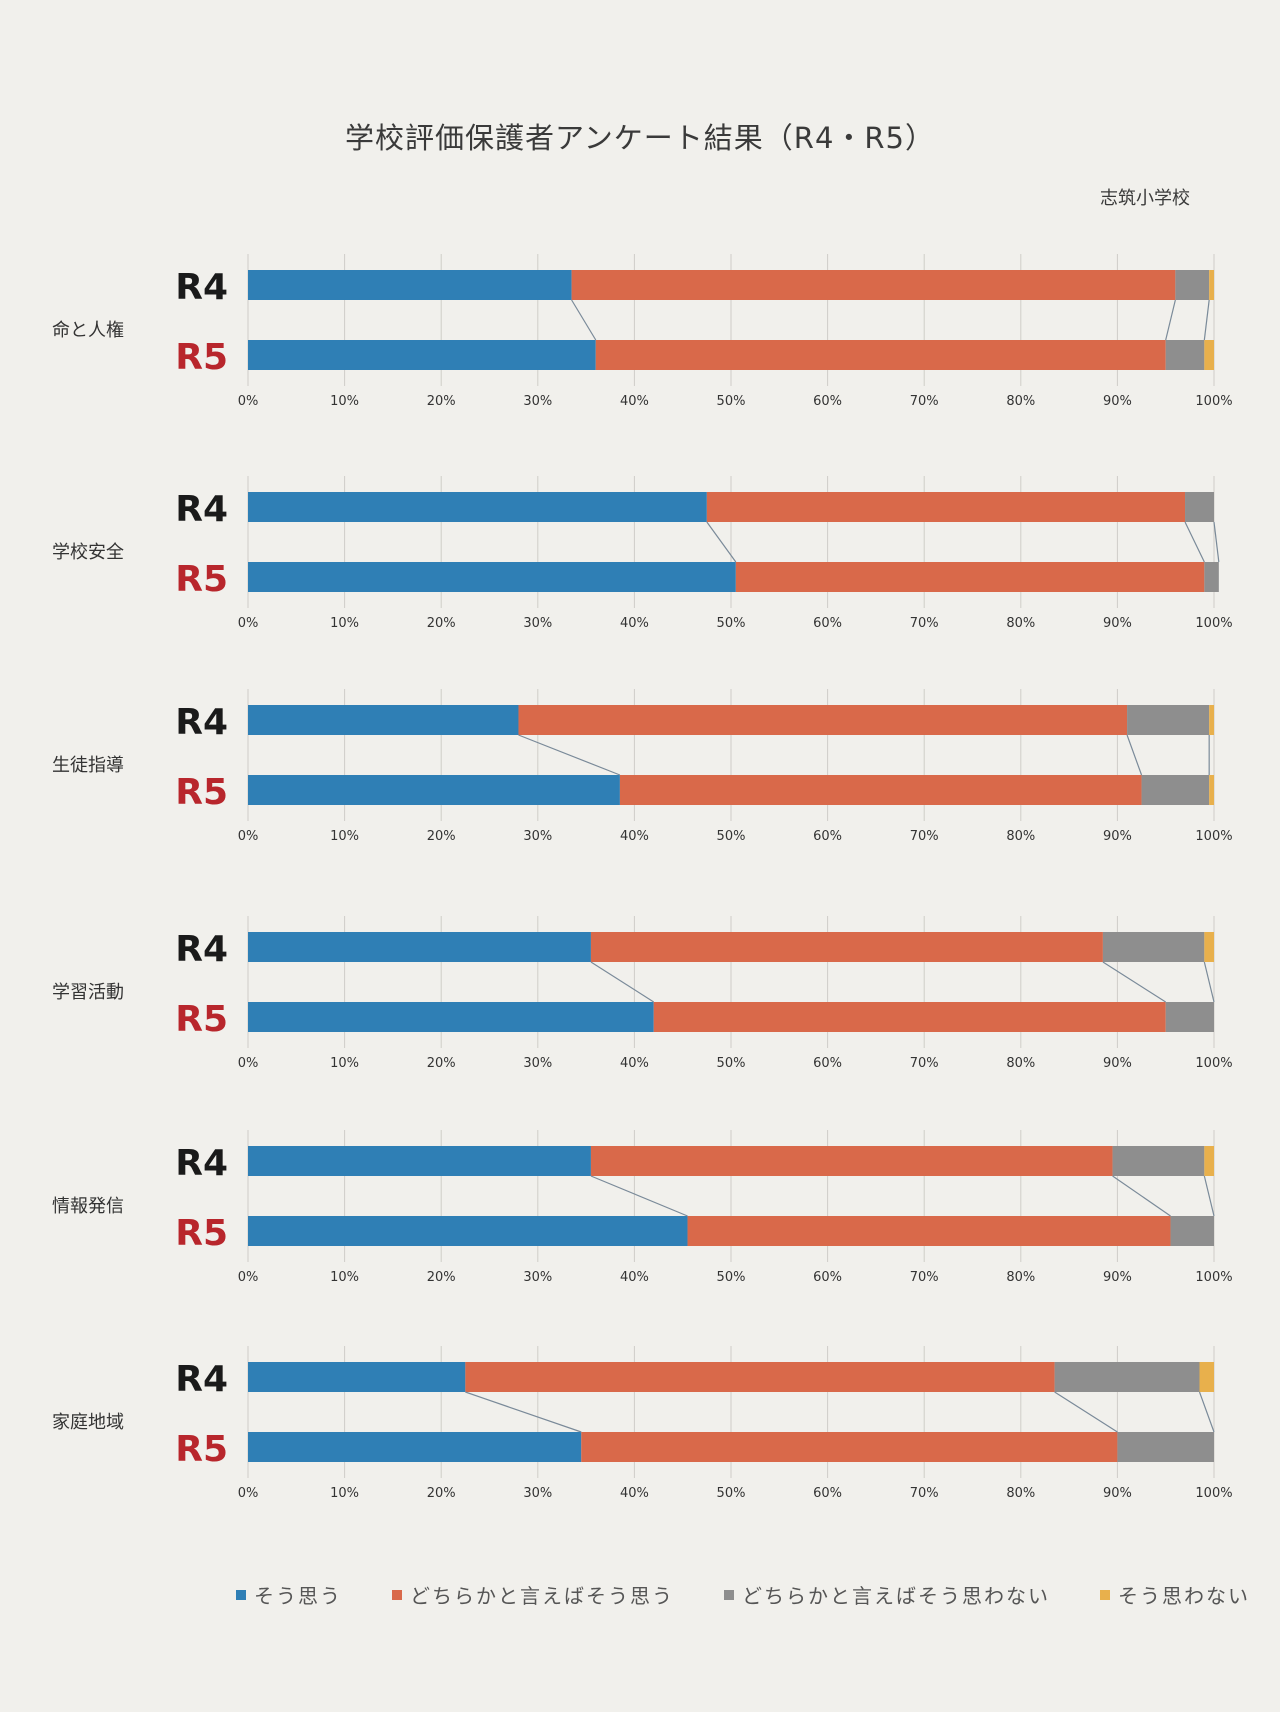 The image size is (1280, 1712). I want to click on legend-label-somewhat-agree: どちらかと言えばそう思う, so click(542, 1596).